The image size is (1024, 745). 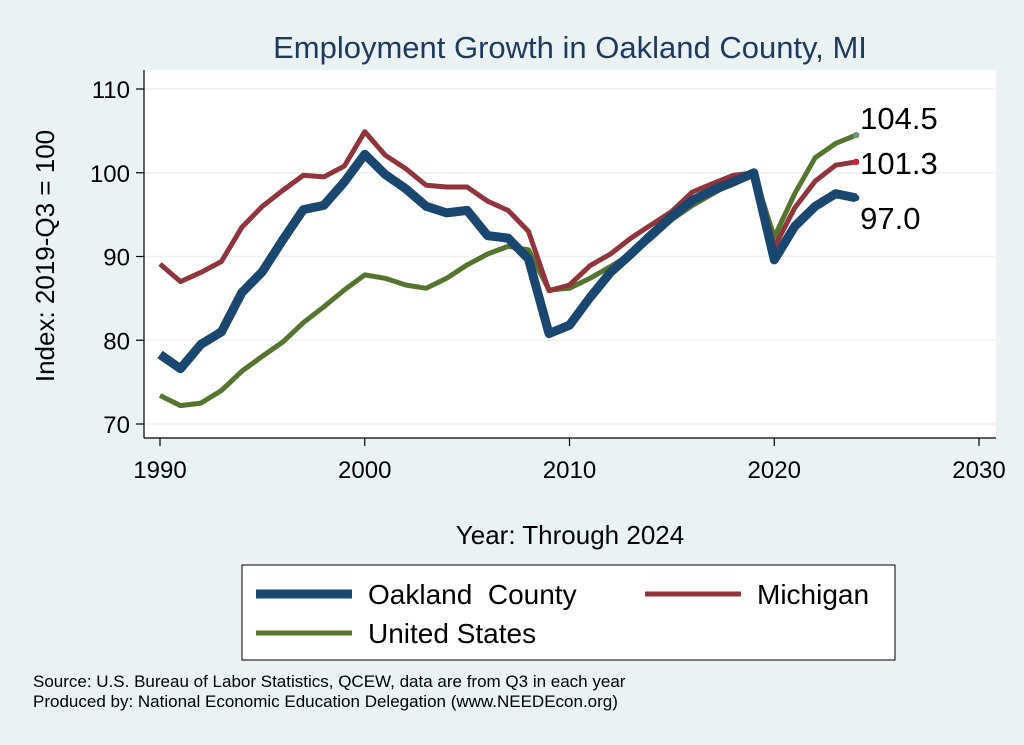 What do you see at coordinates (45, 256) in the screenshot?
I see `y-axis-label: Index: 2019-Q3 = 100` at bounding box center [45, 256].